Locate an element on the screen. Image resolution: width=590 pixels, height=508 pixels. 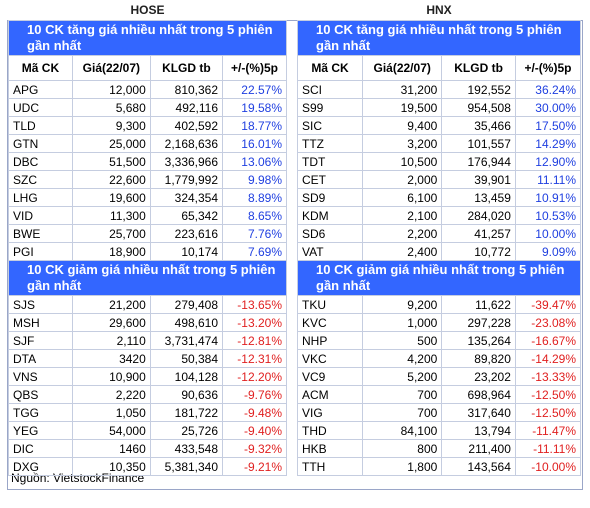
price: 31,200 is located at coordinates (402, 89).